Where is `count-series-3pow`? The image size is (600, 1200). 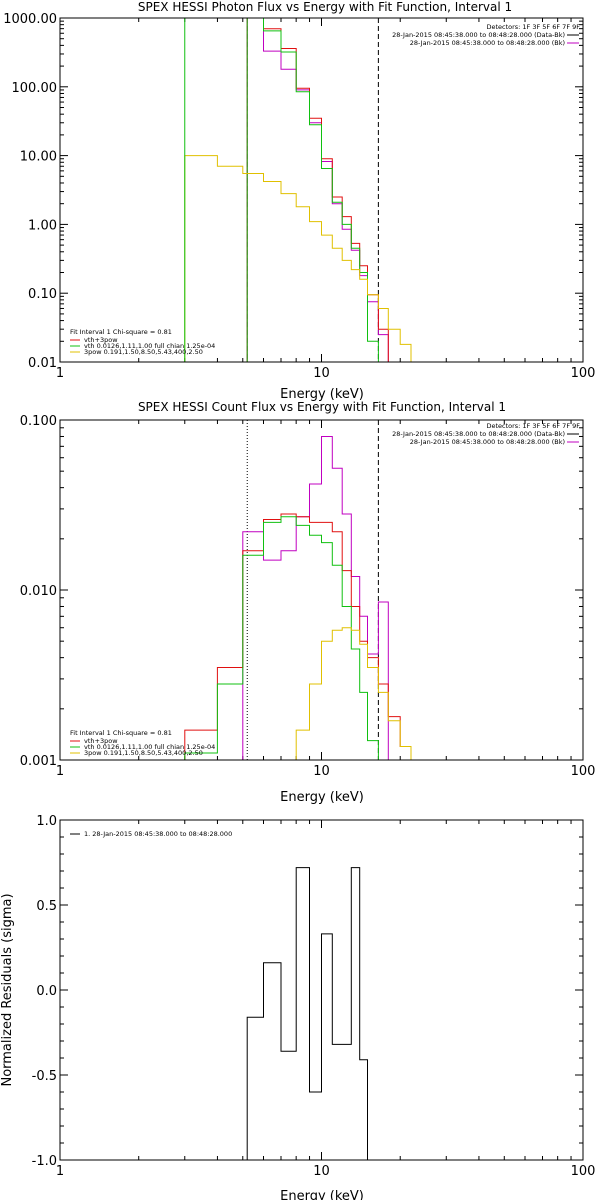 count-series-3pow is located at coordinates (353, 693).